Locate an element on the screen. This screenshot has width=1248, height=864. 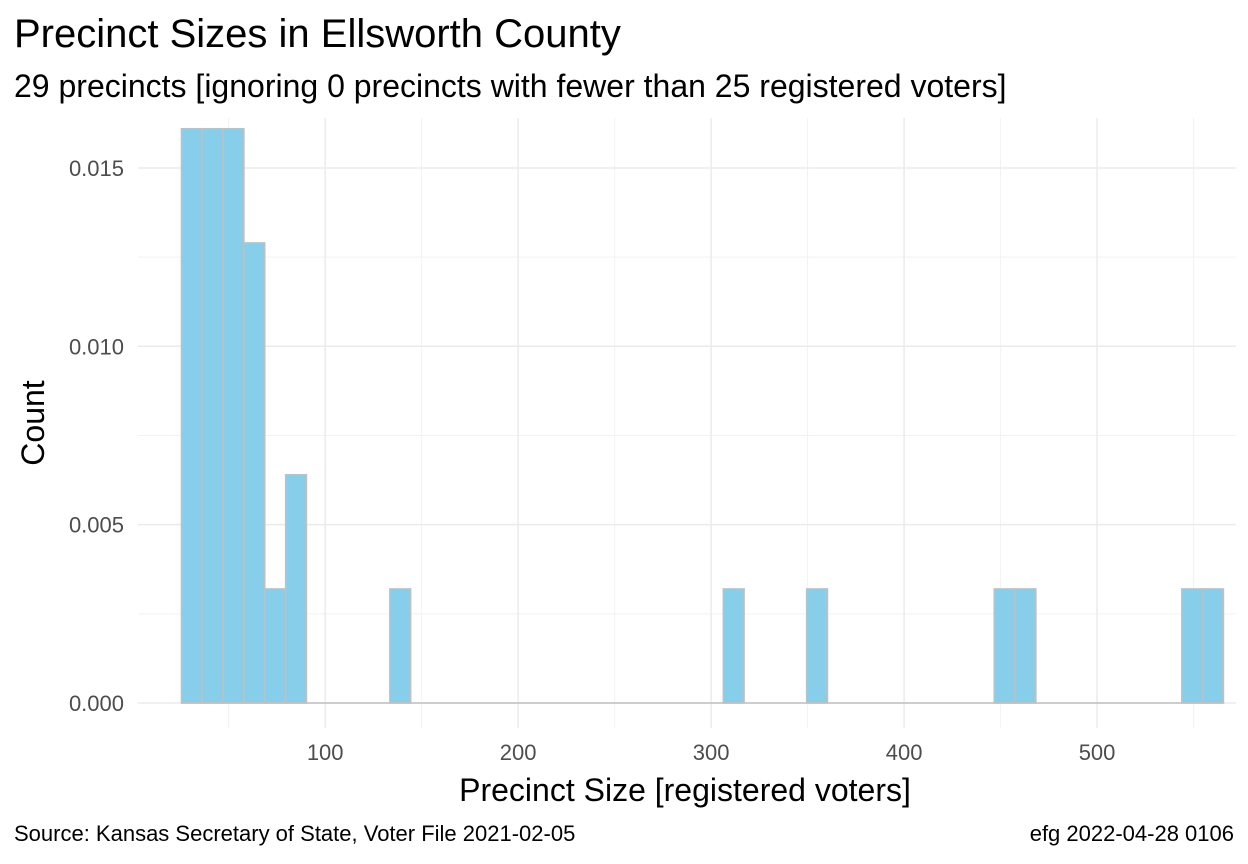
y-tick-label: 0.015 is located at coordinates (96, 168).